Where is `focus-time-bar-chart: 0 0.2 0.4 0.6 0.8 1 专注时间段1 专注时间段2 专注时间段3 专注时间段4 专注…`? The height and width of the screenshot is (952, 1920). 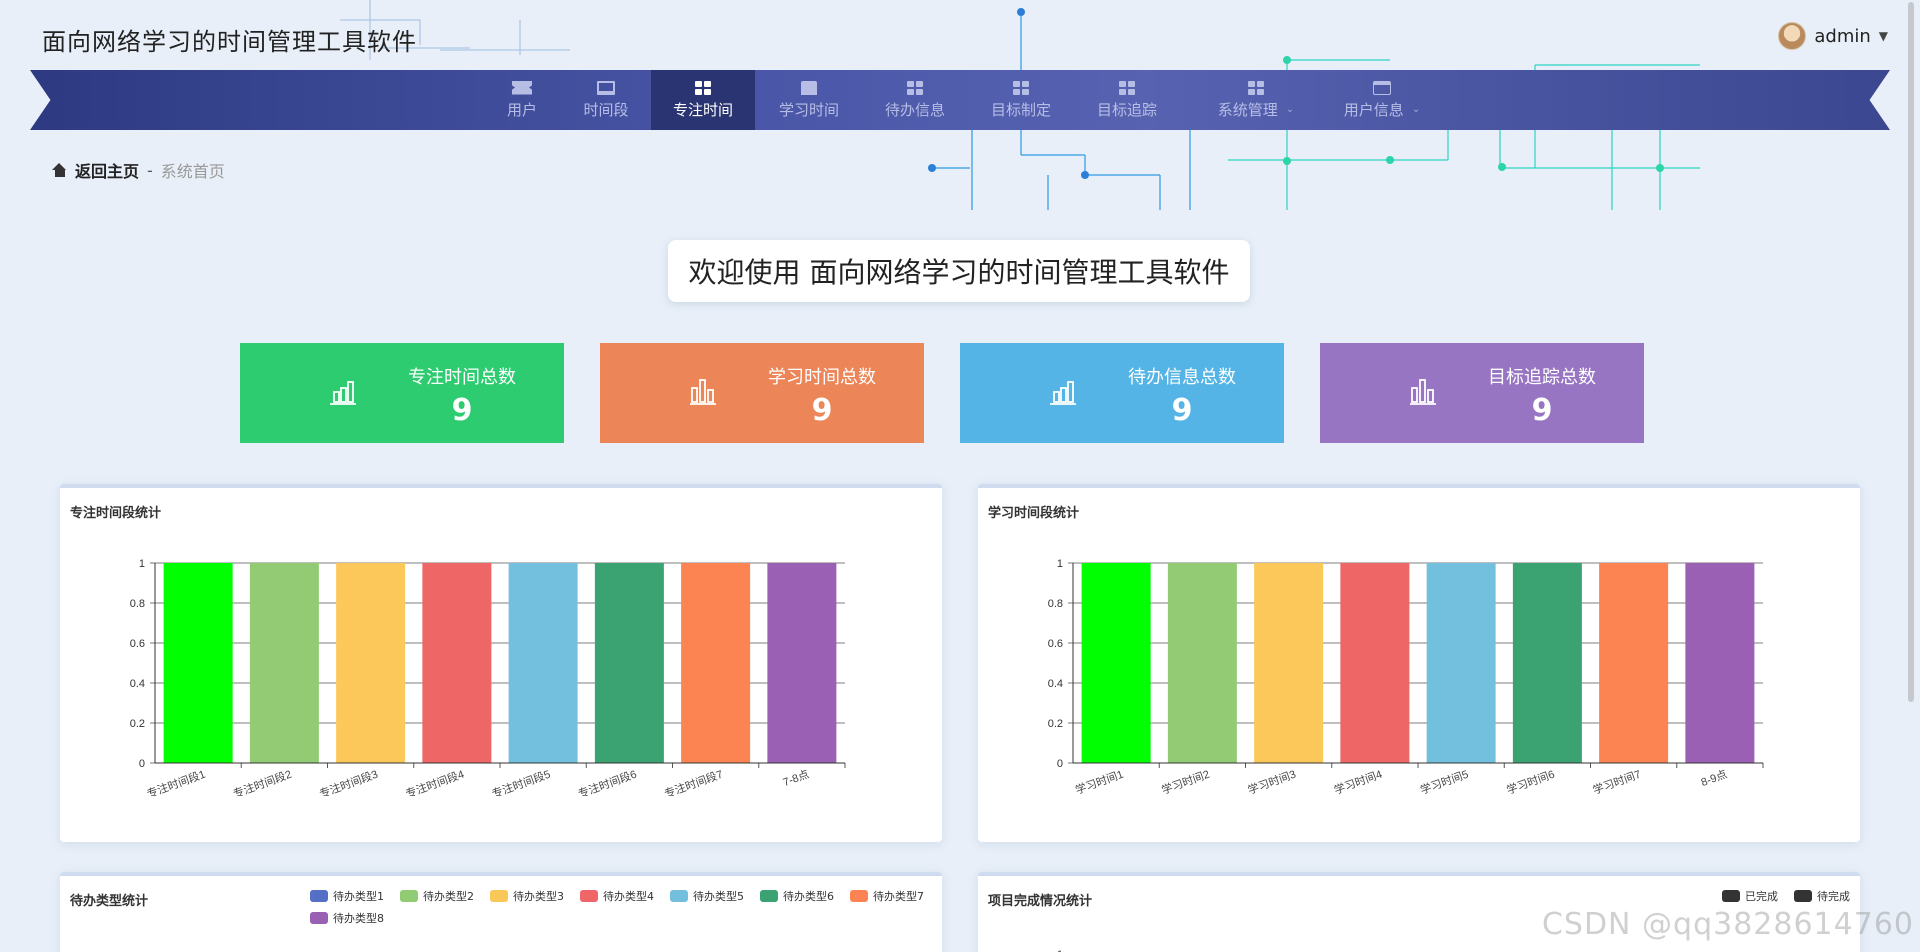
focus-time-bar-chart: 0 0.2 0.4 0.6 0.8 1 专注时间段1 专注时间段2 专注时间段3 专注时间段4 专注… is located at coordinates (488, 679).